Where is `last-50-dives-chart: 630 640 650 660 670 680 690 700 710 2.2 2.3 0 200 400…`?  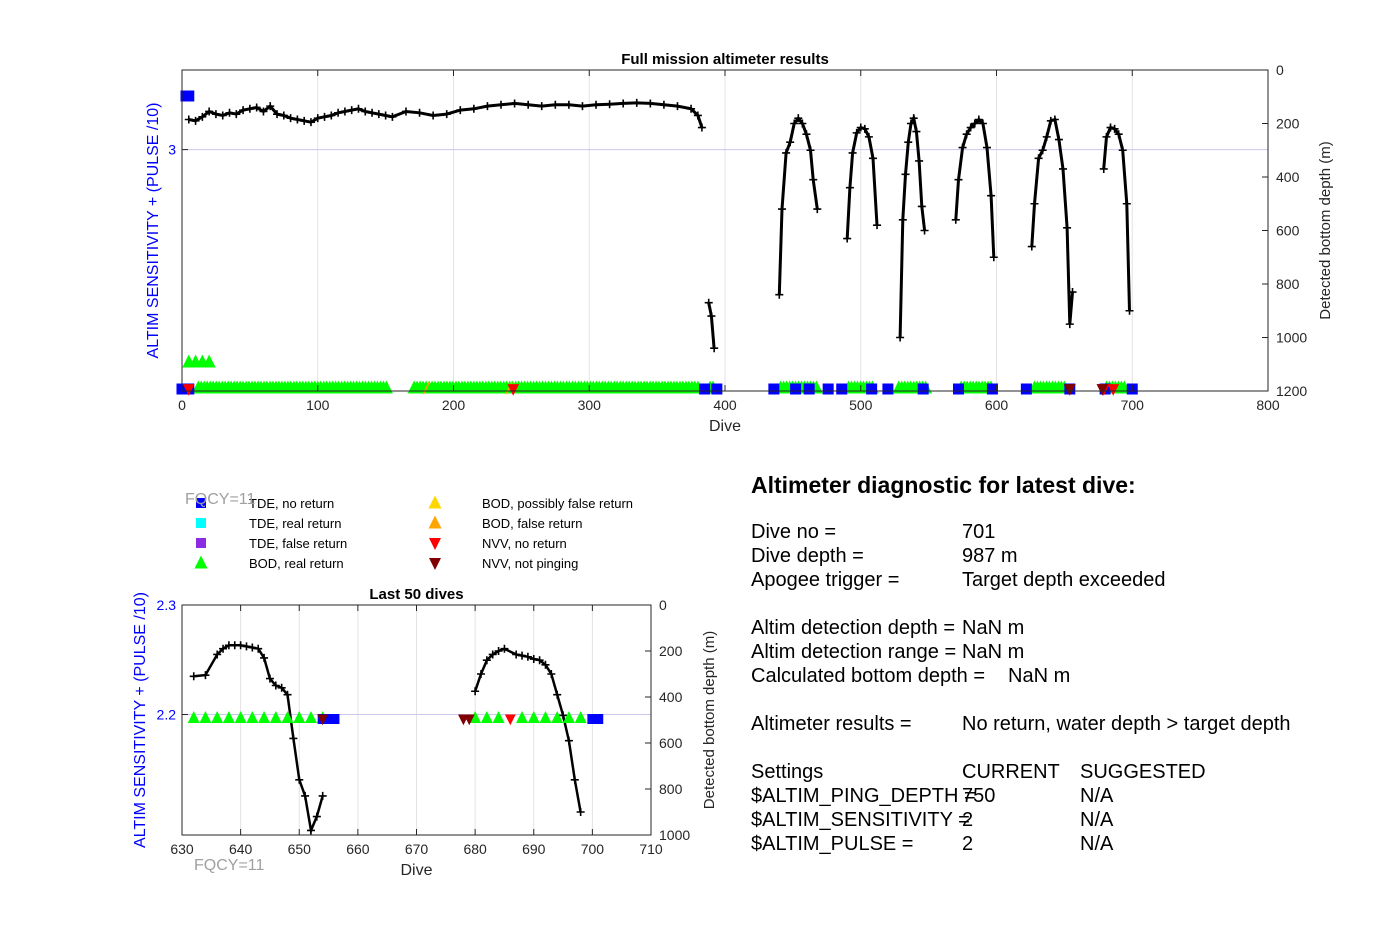 last-50-dives-chart: 630 640 650 660 670 680 690 700 710 2.2 2.3 0 200 400… is located at coordinates (425, 732).